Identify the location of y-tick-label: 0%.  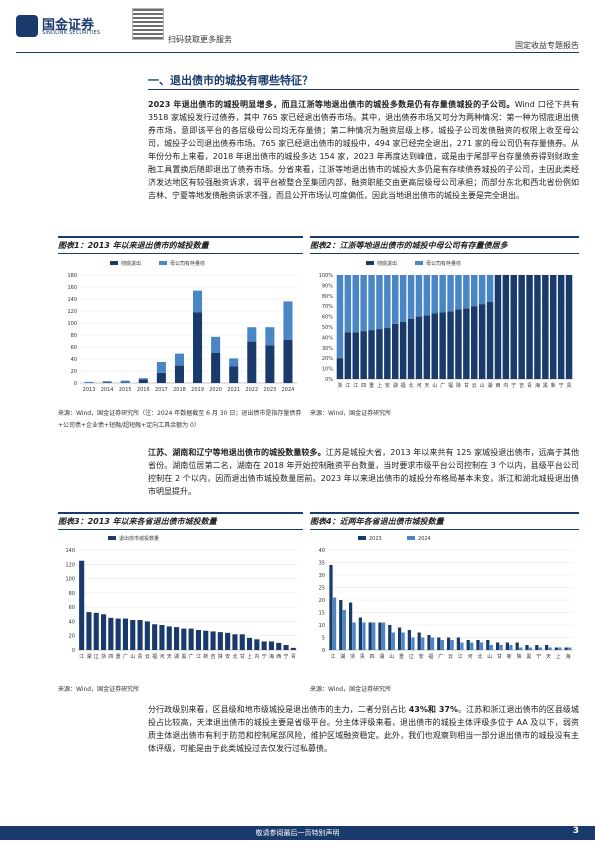
(329, 380).